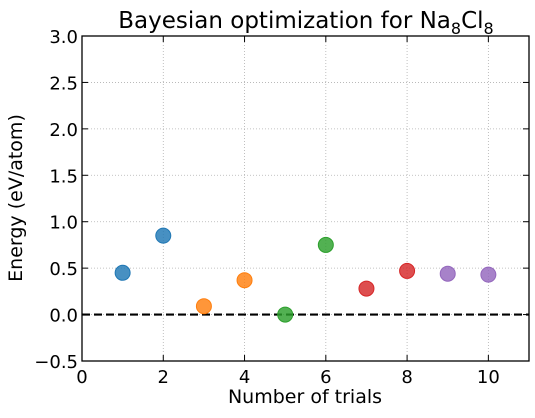  I want to click on title-subscript-2: 8, so click(489, 28).